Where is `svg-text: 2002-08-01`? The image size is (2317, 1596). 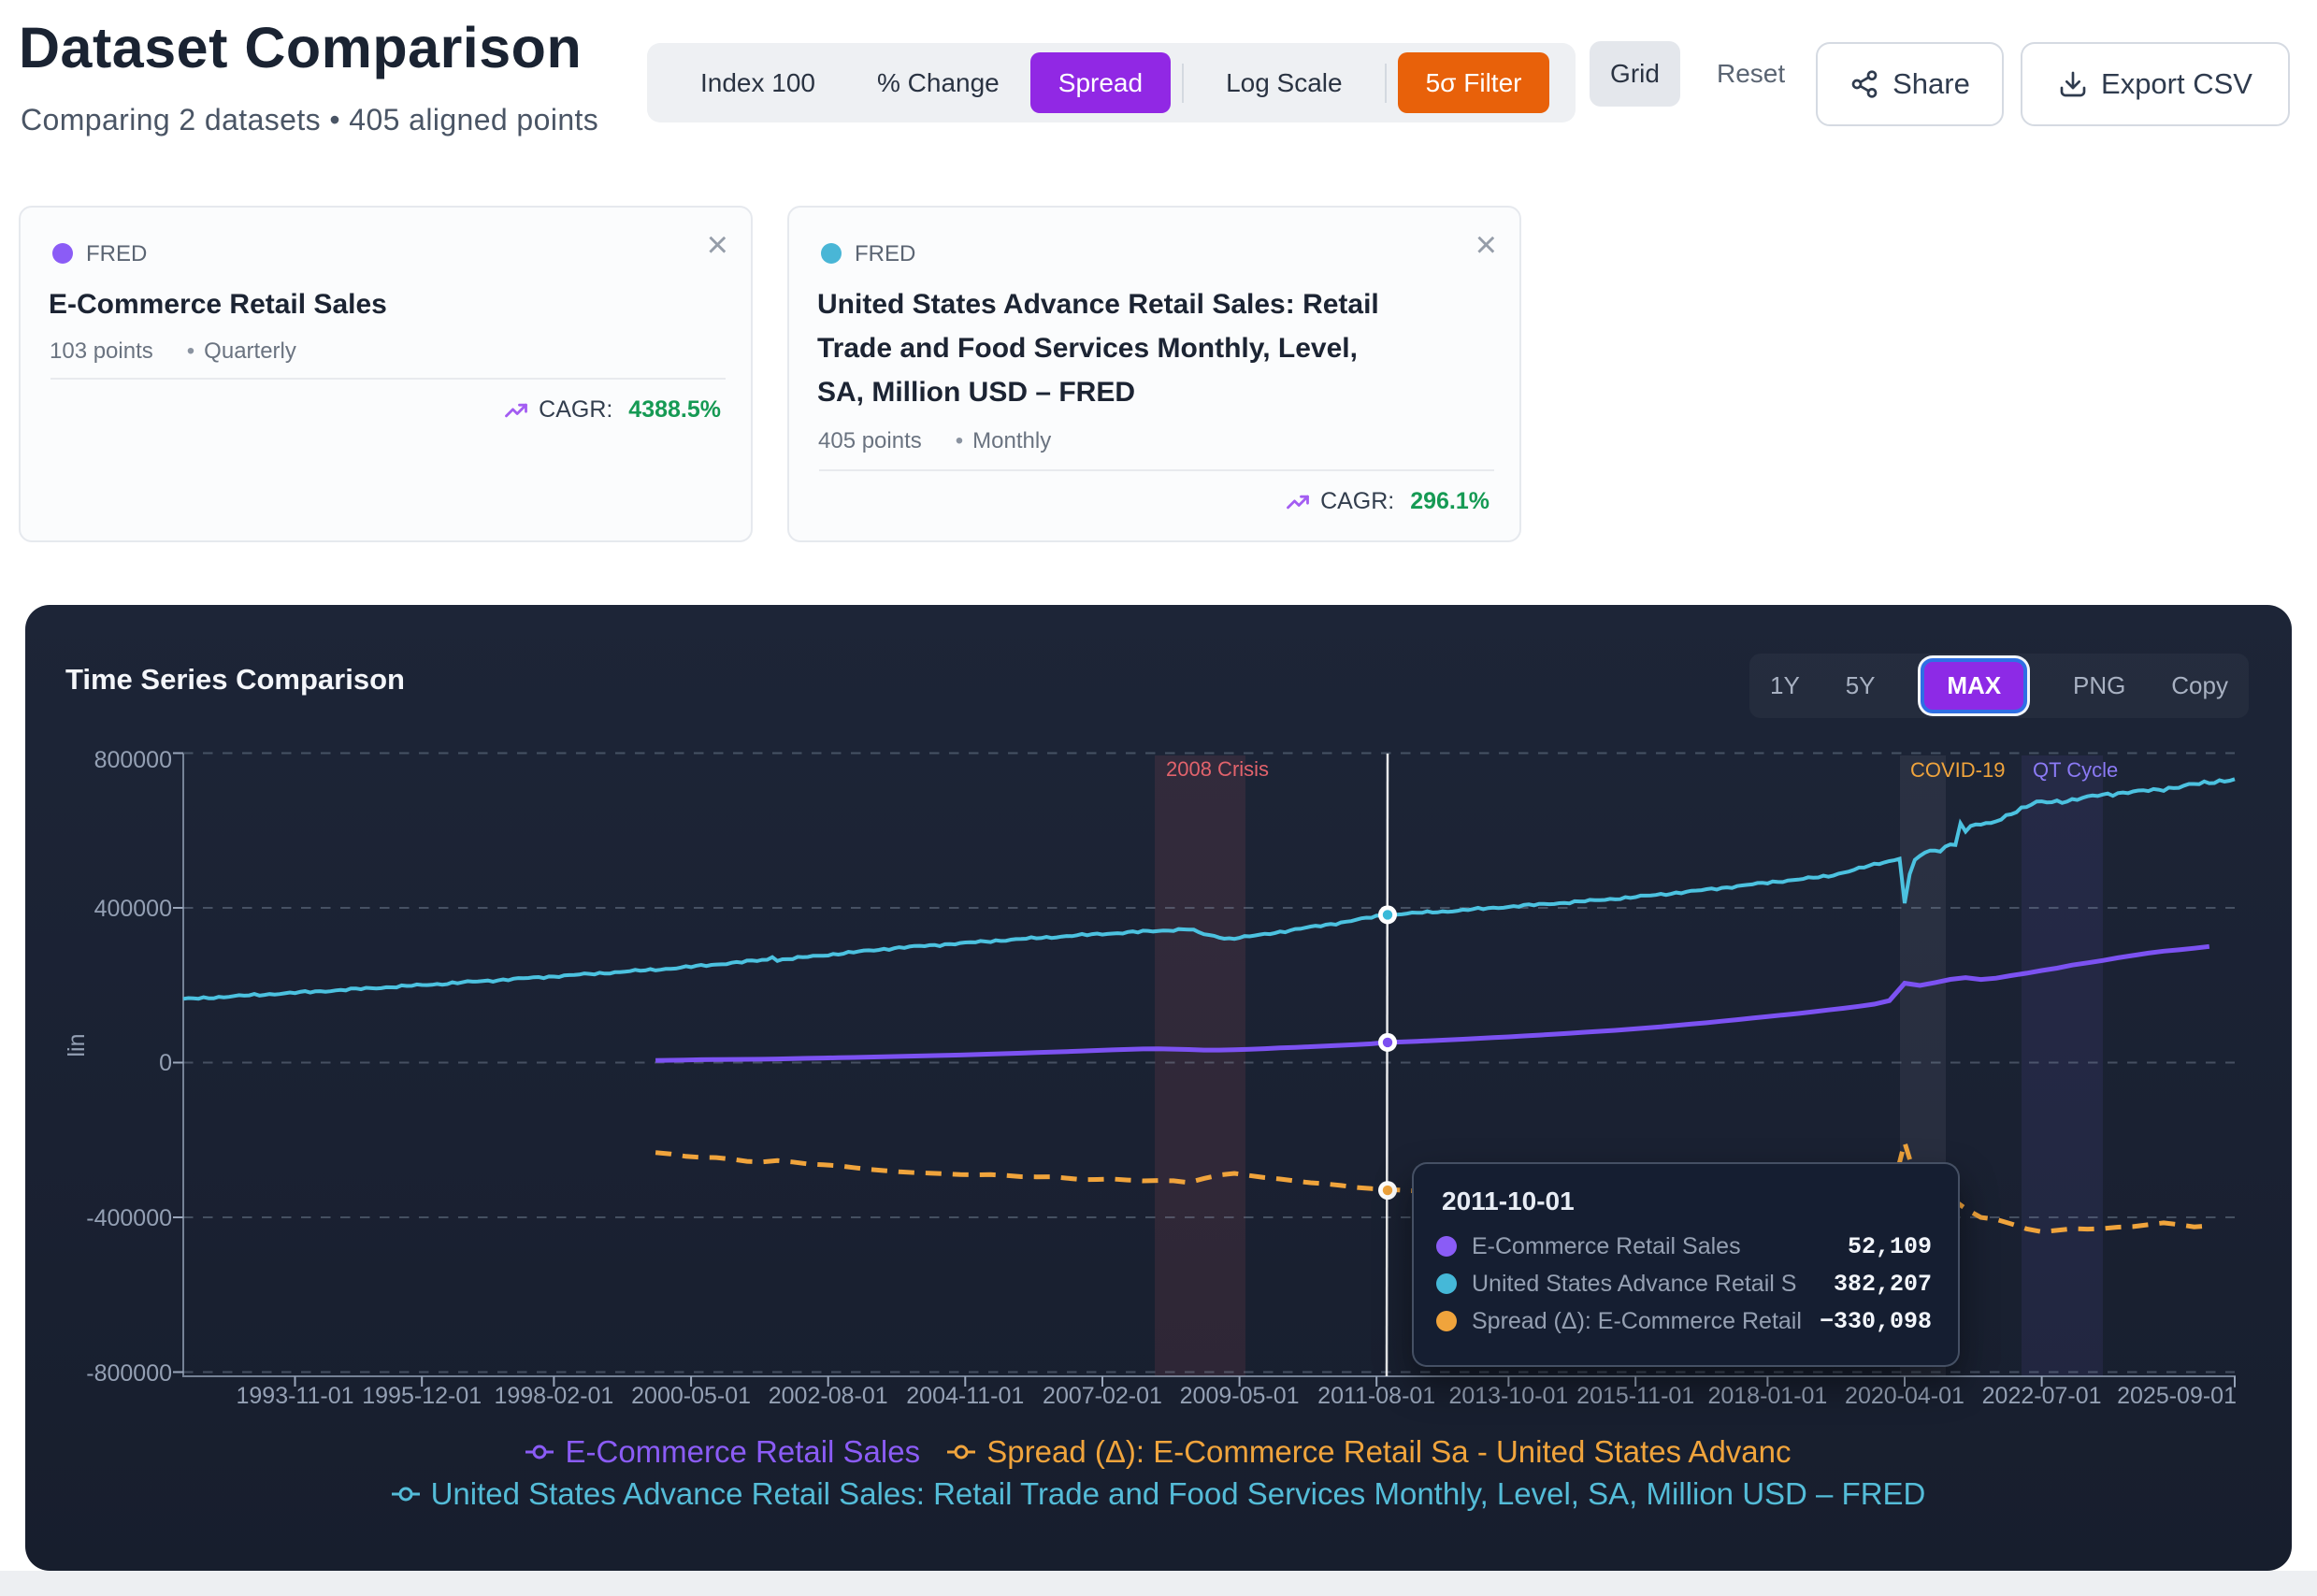 svg-text: 2002-08-01 is located at coordinates (828, 1396).